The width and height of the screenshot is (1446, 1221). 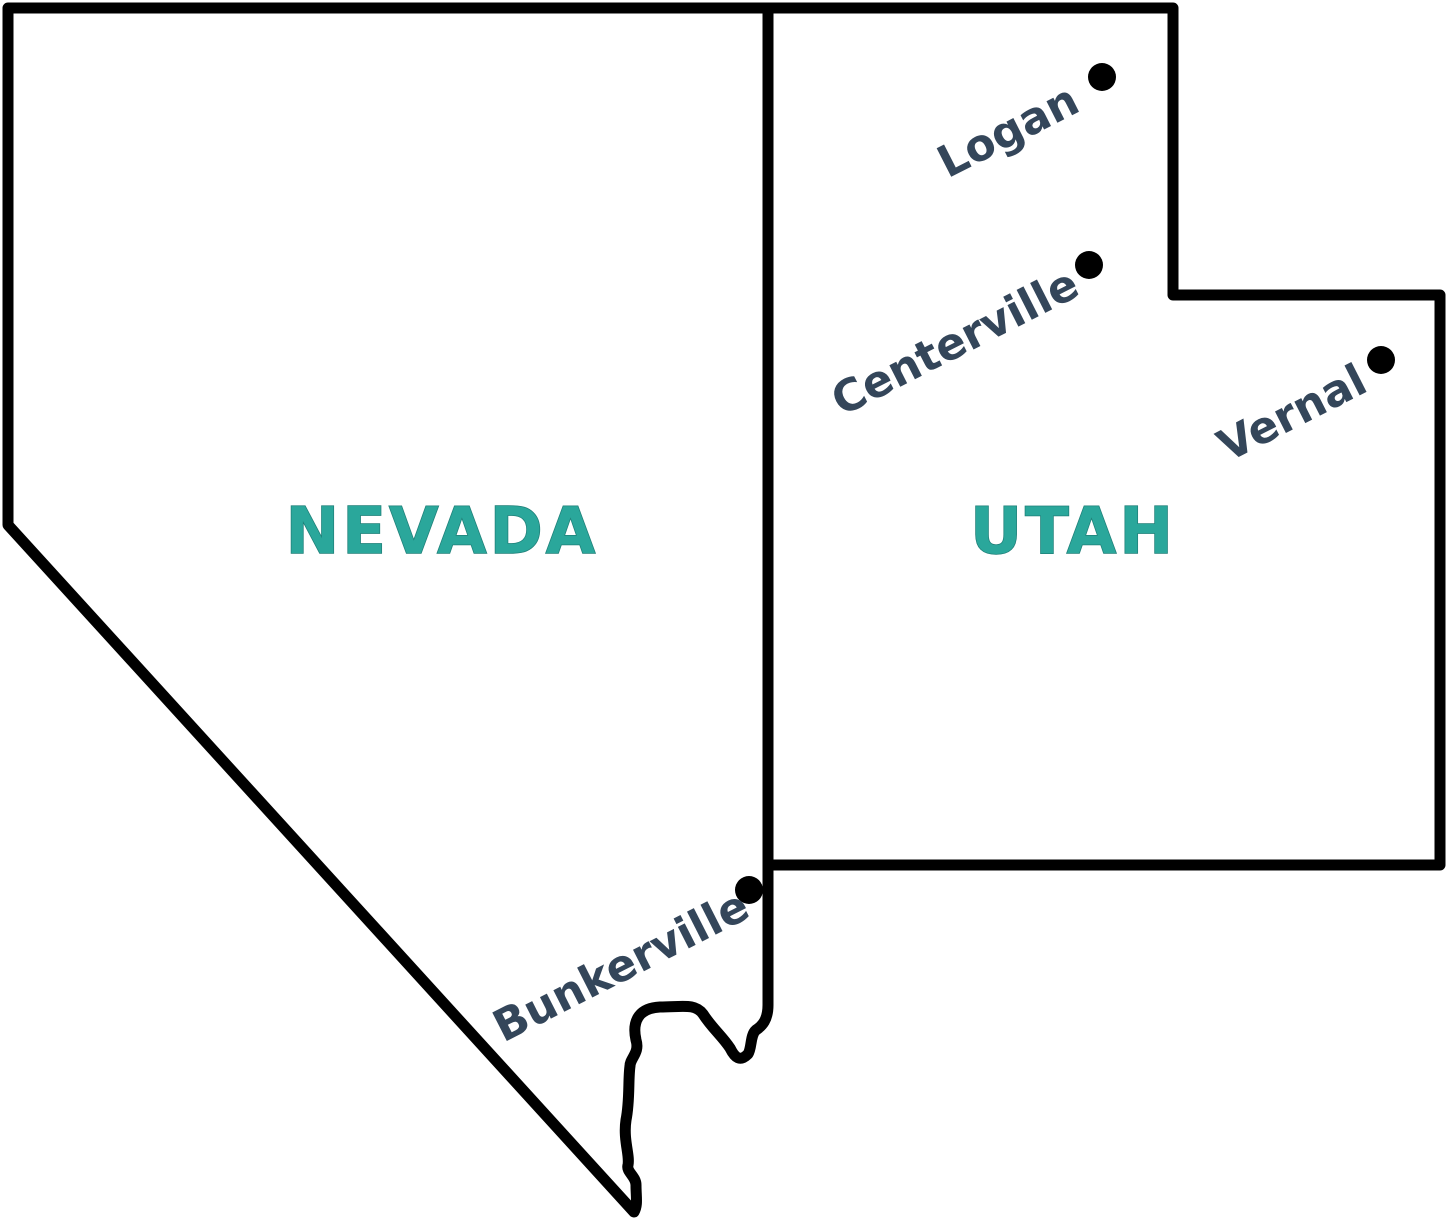 What do you see at coordinates (442, 532) in the screenshot?
I see `state-label-nevada: NEVADA` at bounding box center [442, 532].